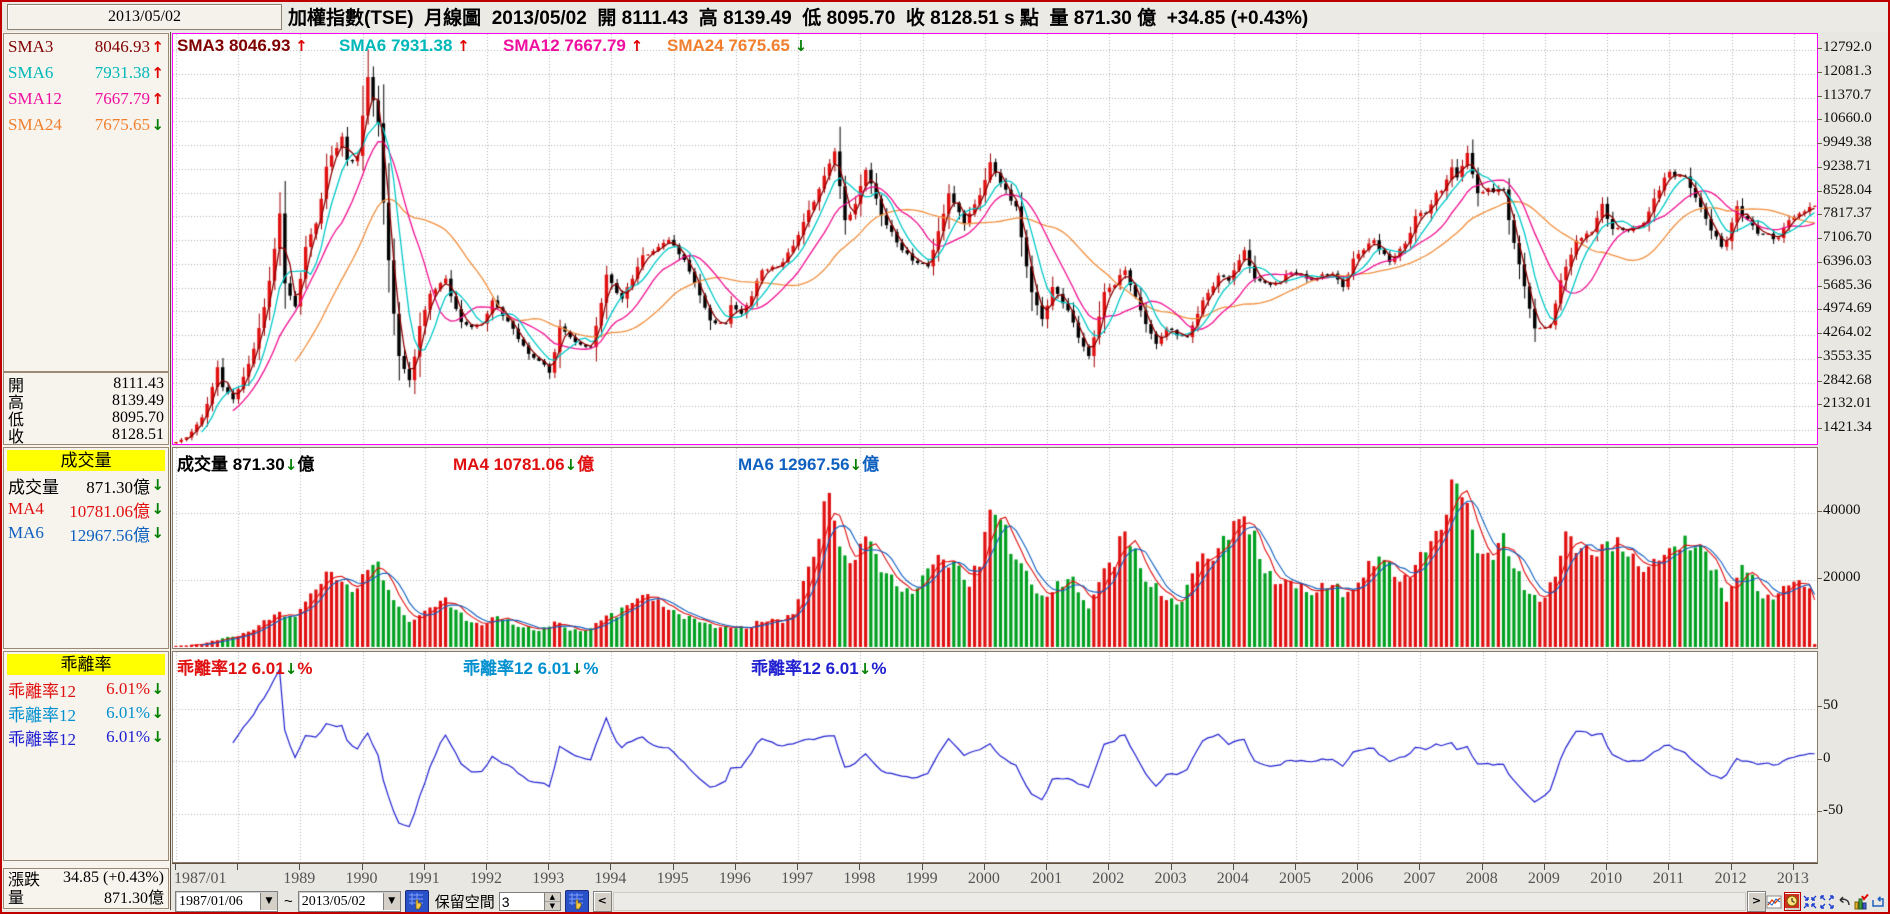 This screenshot has height=914, width=1890. I want to click on hand-pointer-icon, so click(415, 901).